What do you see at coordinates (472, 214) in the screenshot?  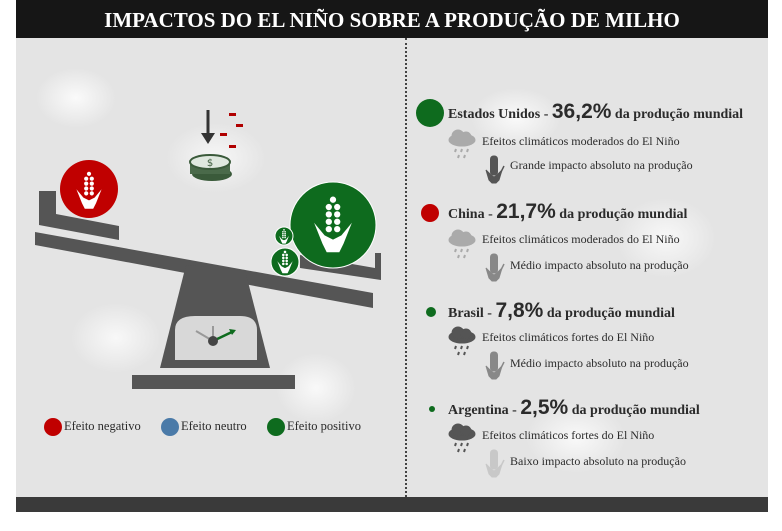 I see `country-name: China -` at bounding box center [472, 214].